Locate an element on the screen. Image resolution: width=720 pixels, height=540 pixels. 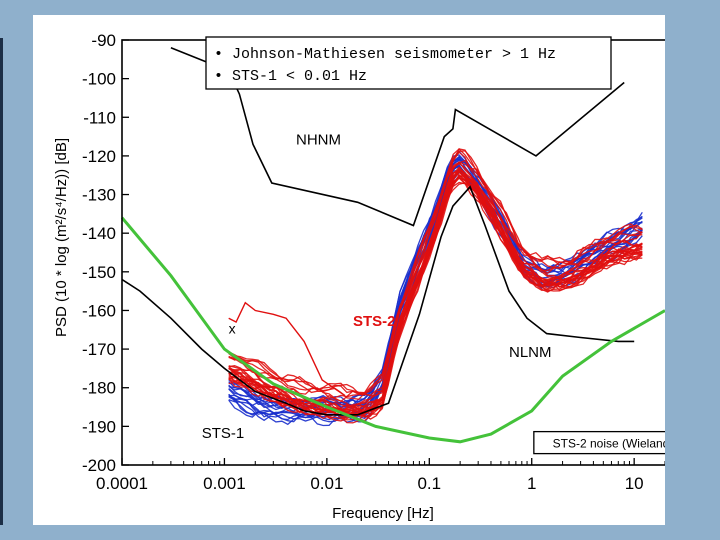
y-tick-label: -130 is located at coordinates (99, 195).